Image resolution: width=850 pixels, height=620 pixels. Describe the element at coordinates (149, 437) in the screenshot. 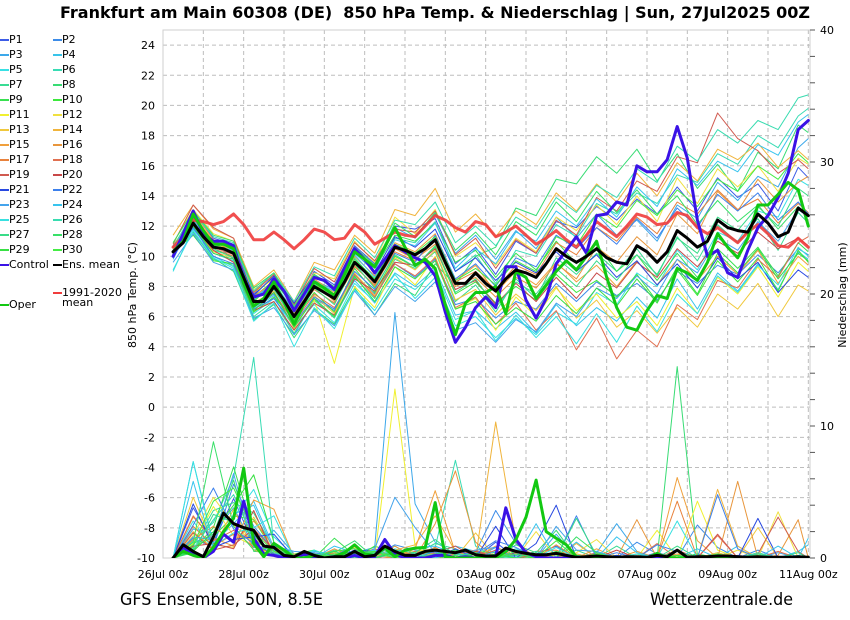

I see `y-tick-label: -2` at that location.